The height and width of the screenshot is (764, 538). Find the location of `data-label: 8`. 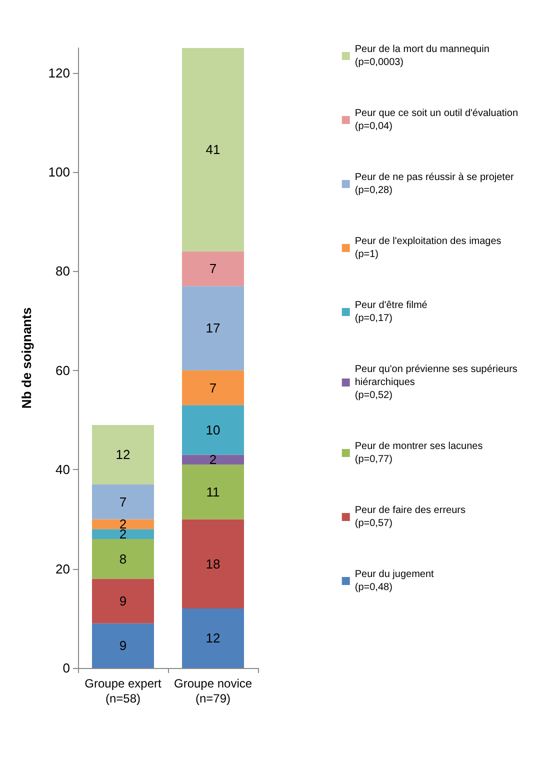

data-label: 8 is located at coordinates (123, 558).